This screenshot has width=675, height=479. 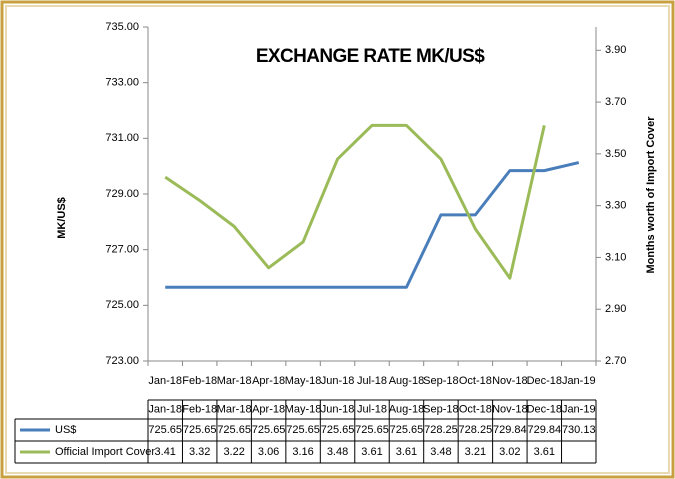 What do you see at coordinates (302, 452) in the screenshot?
I see `table-cell: 3.16` at bounding box center [302, 452].